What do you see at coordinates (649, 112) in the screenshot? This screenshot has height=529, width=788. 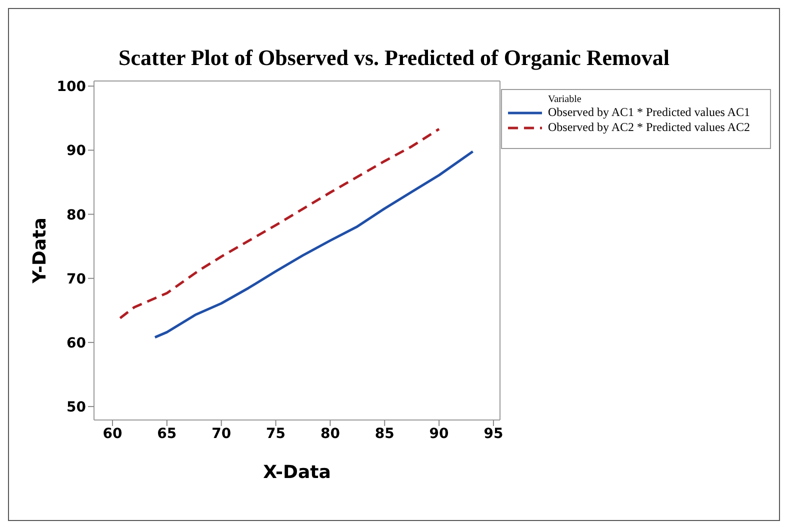 I see `legend-label: Observed by AC1 * Predicted values AC1` at bounding box center [649, 112].